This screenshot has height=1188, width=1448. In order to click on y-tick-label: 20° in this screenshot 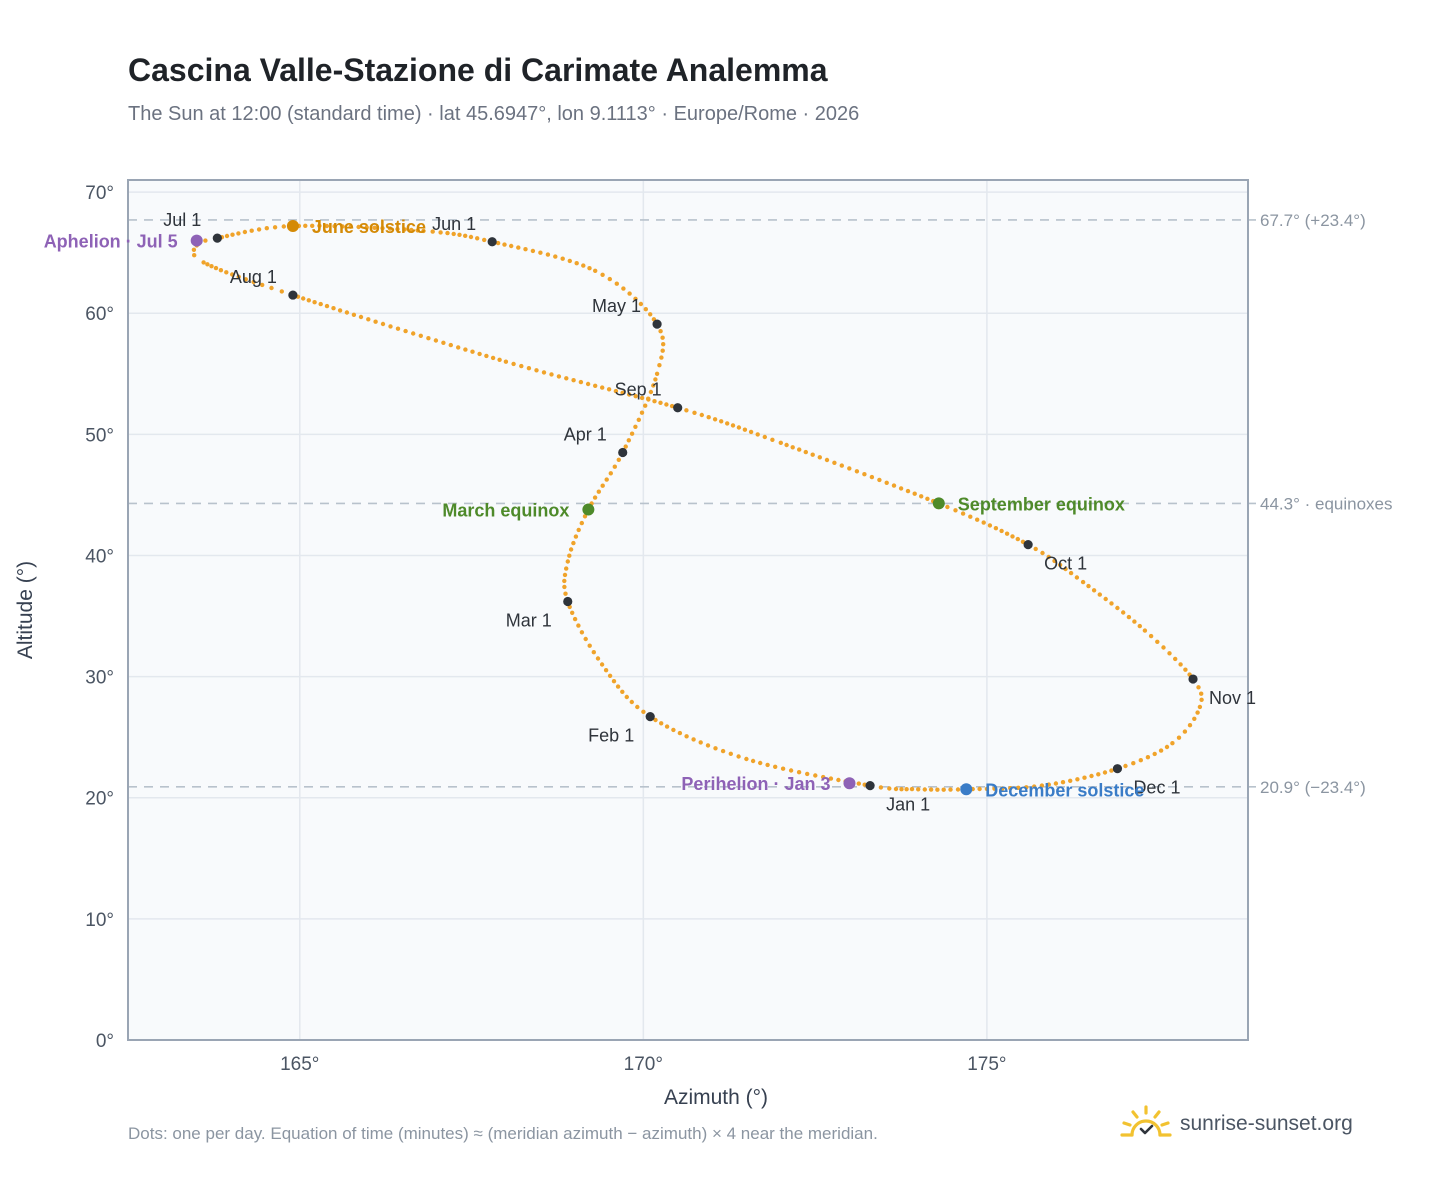, I will do `click(99, 799)`.